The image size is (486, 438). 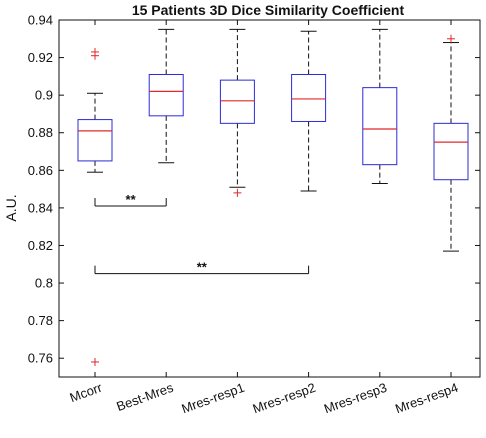 I want to click on y-tick-label: 0.76, so click(x=40, y=358).